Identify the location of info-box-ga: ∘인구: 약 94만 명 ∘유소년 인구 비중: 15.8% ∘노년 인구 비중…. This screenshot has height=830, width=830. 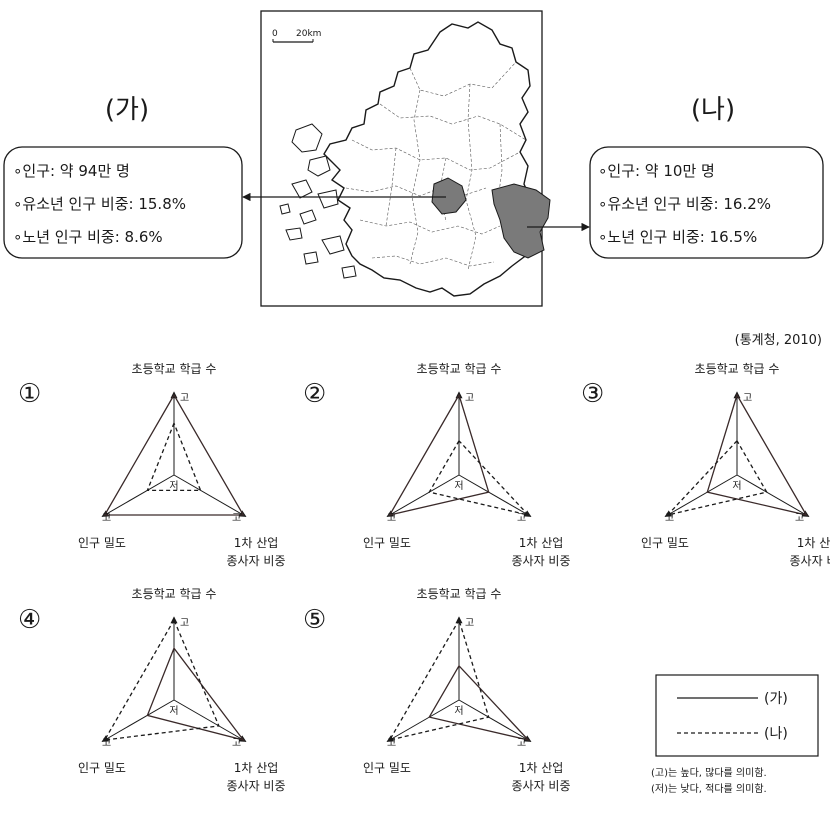
(123, 202).